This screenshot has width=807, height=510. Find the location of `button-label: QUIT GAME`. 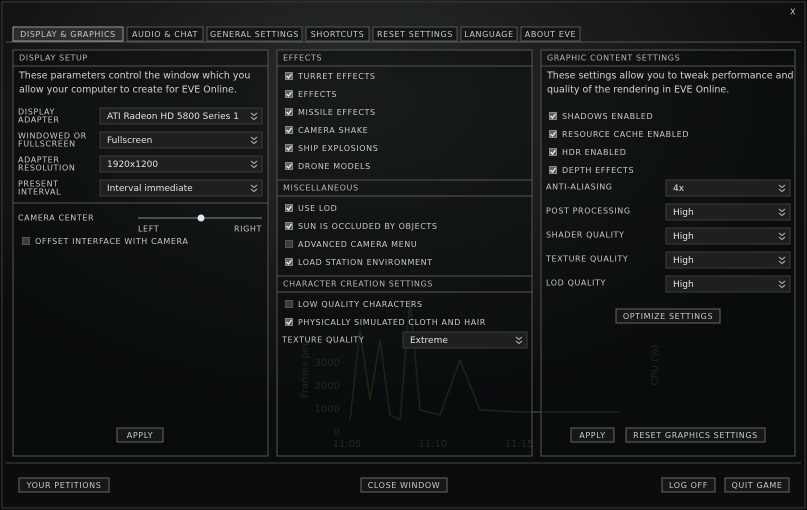

button-label: QUIT GAME is located at coordinates (757, 485).